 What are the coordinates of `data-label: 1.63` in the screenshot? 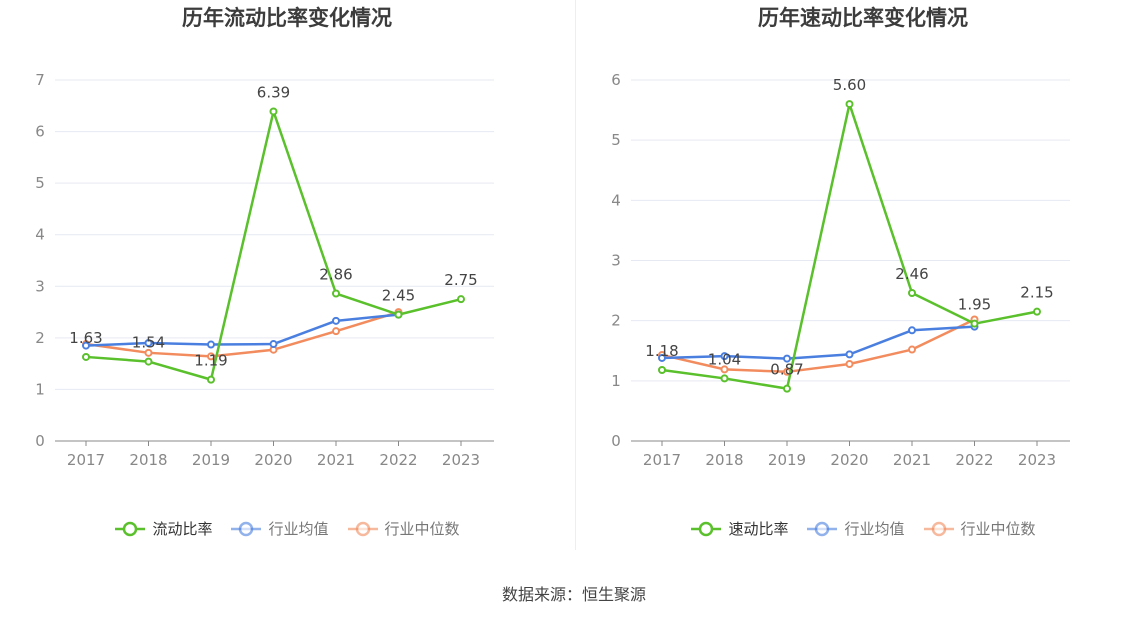 It's located at (85, 338).